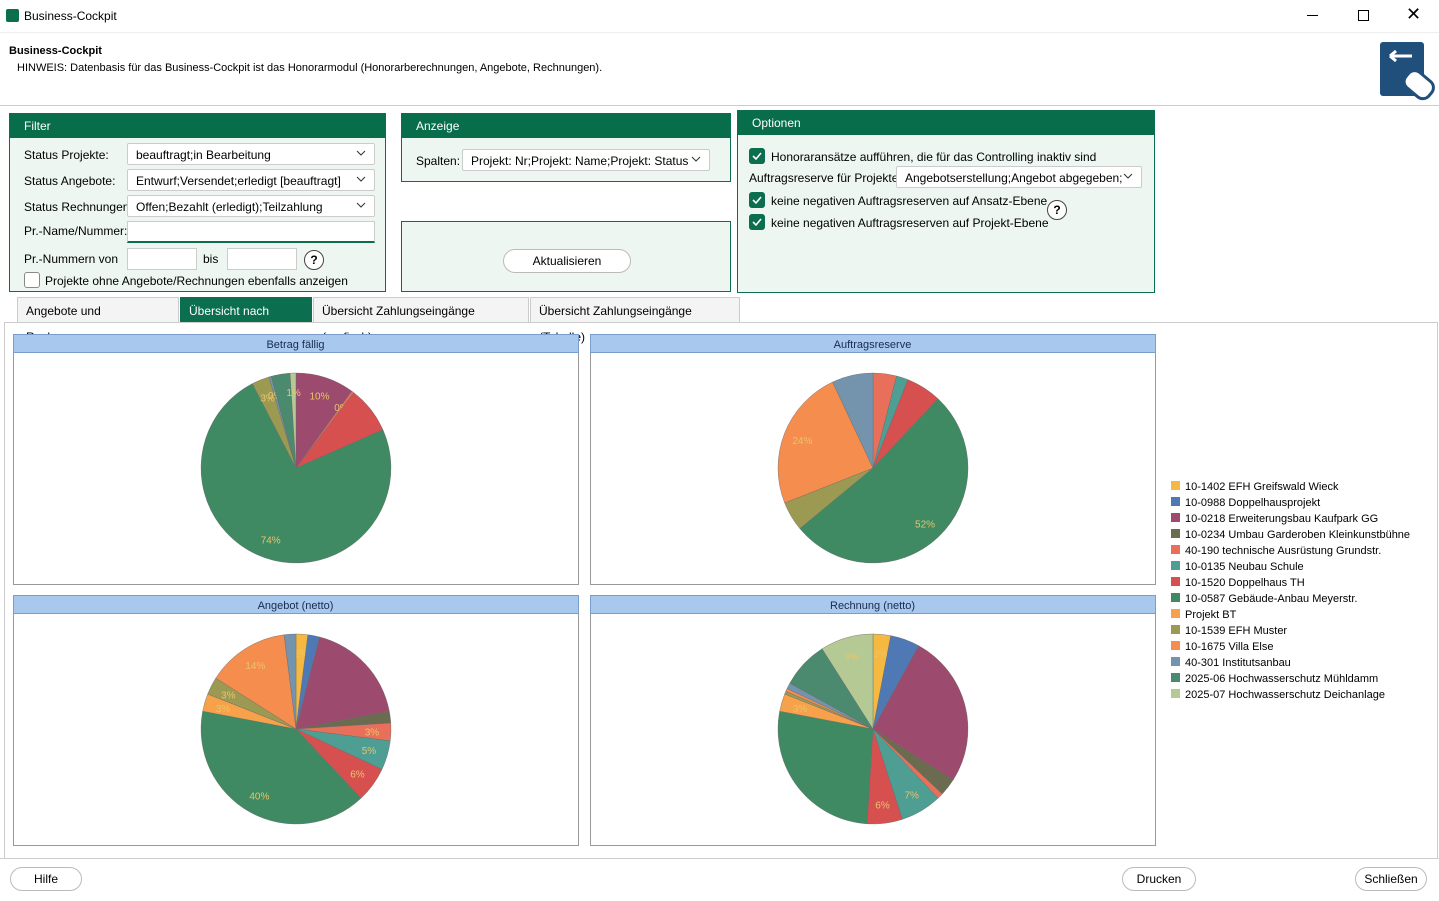 Image resolution: width=1439 pixels, height=901 pixels. I want to click on legend-label: 2025-06 Hochwasserschutz Mühldamm, so click(1281, 679).